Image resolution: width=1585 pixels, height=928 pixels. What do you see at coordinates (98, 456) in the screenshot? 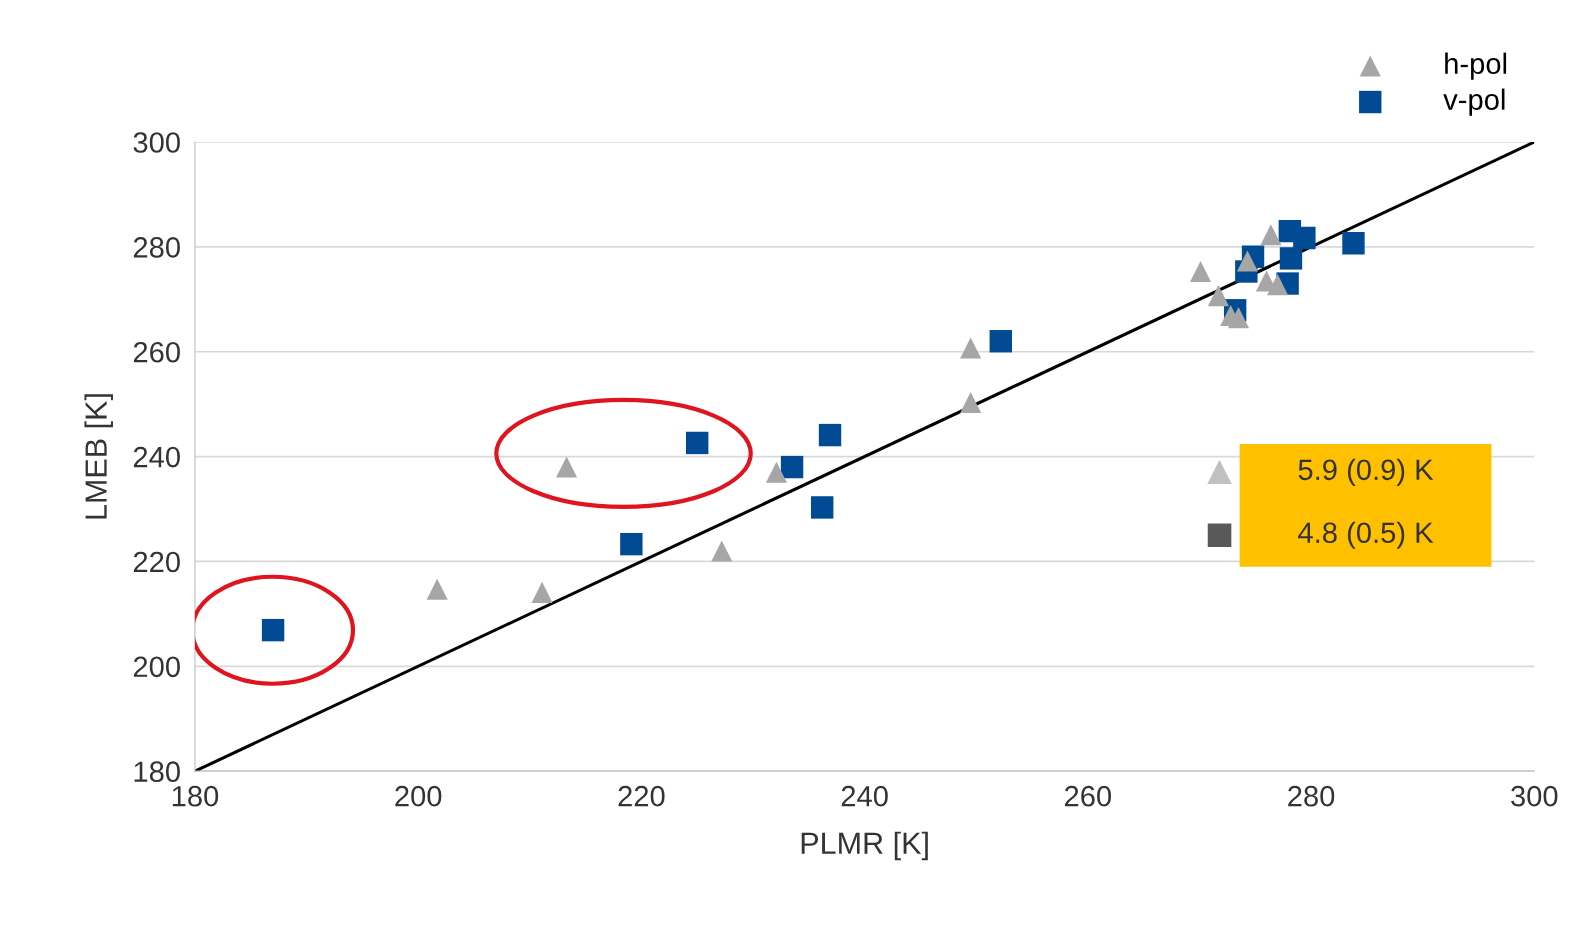
I see `y-axis-title: LMEB [K]` at bounding box center [98, 456].